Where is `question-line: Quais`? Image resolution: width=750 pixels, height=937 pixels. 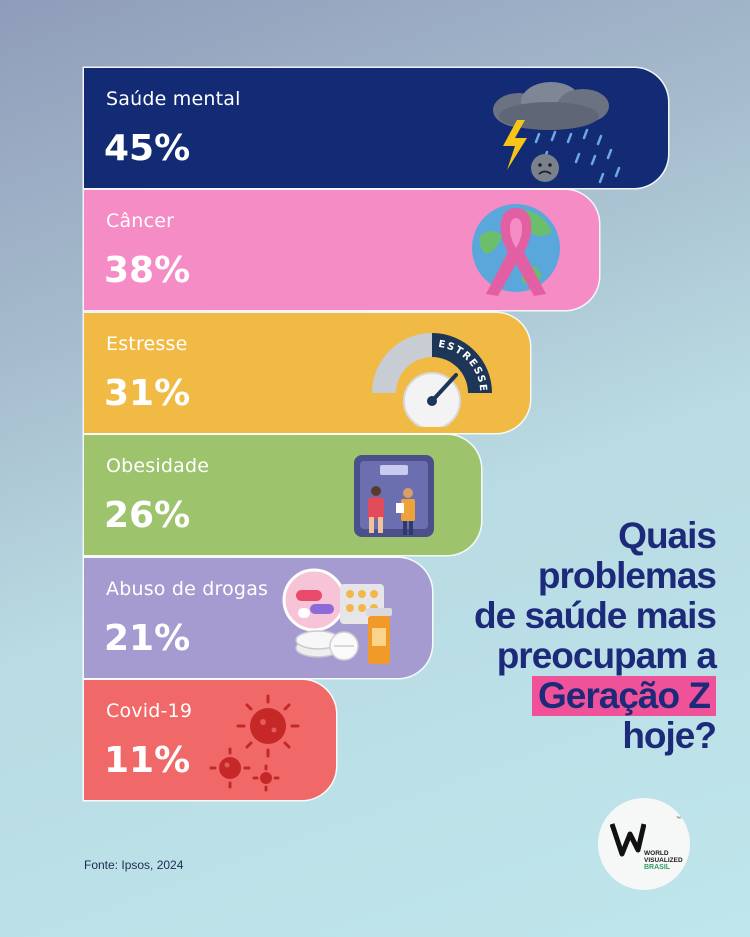
question-line: Quais is located at coordinates (667, 535).